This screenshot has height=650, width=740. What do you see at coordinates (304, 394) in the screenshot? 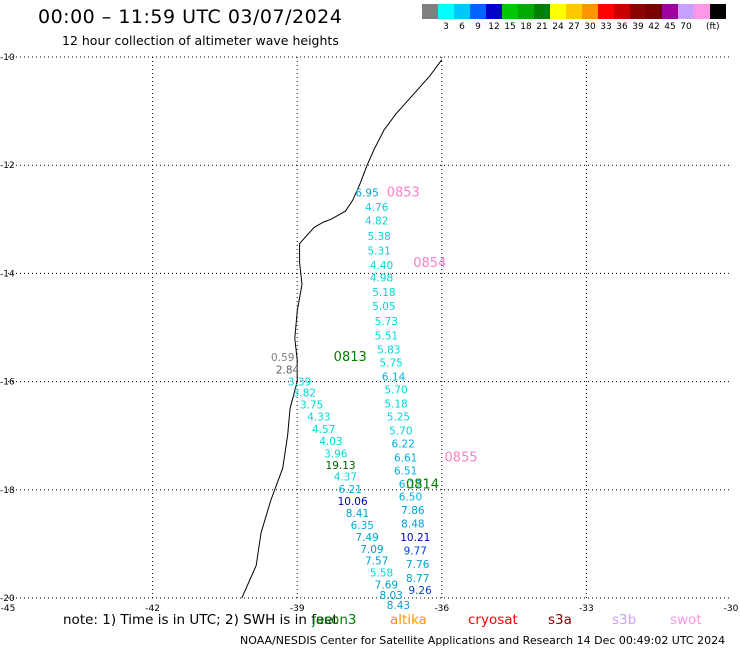
I see `wave-height-value: 3.82` at bounding box center [304, 394].